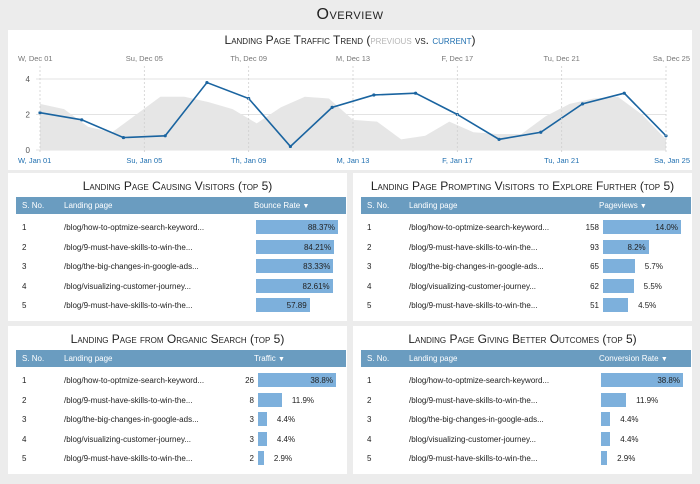  Describe the element at coordinates (317, 266) in the screenshot. I see `row-value-label: 83.33%` at that location.